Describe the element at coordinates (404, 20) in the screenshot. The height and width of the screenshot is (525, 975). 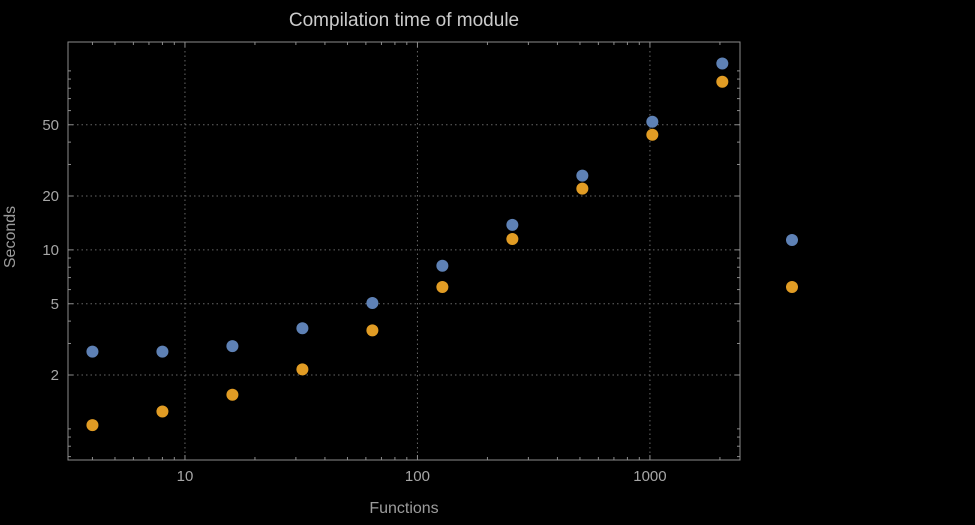
I see `chart-title: Compilation time of module` at that location.